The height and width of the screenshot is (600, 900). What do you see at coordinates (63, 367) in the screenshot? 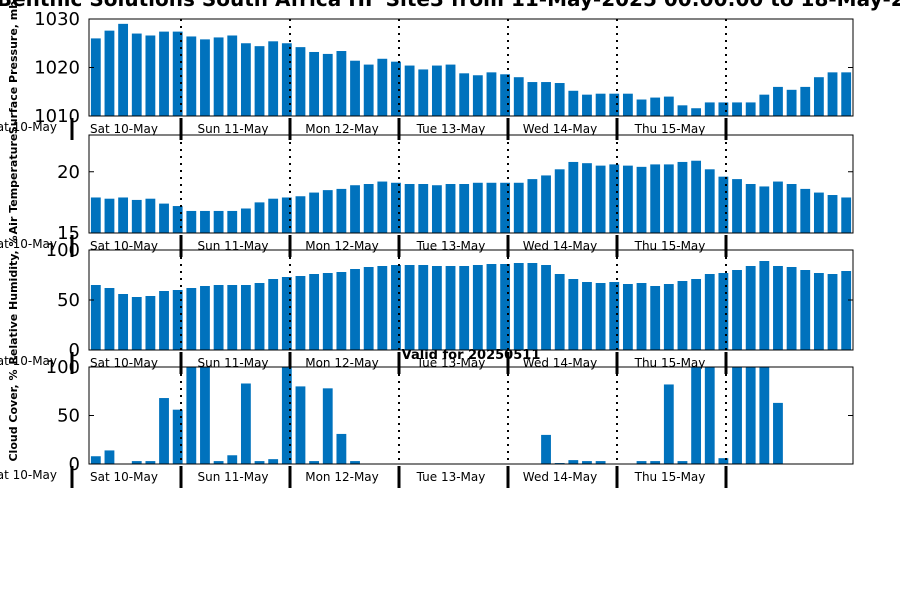
I see `y-tick-label: 100` at bounding box center [63, 367].